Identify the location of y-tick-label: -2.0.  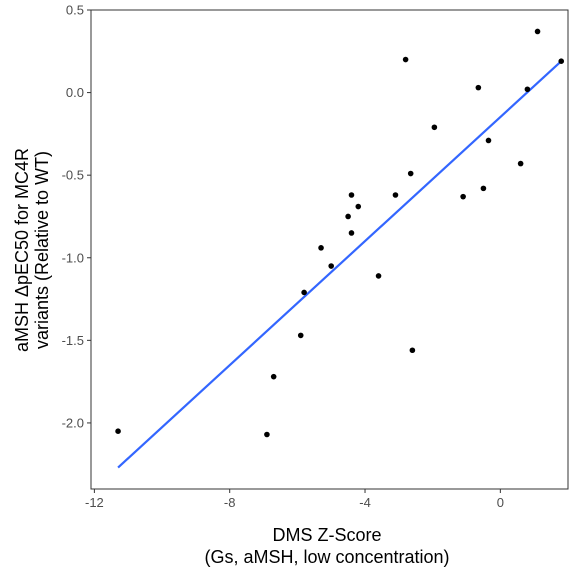
(73, 422).